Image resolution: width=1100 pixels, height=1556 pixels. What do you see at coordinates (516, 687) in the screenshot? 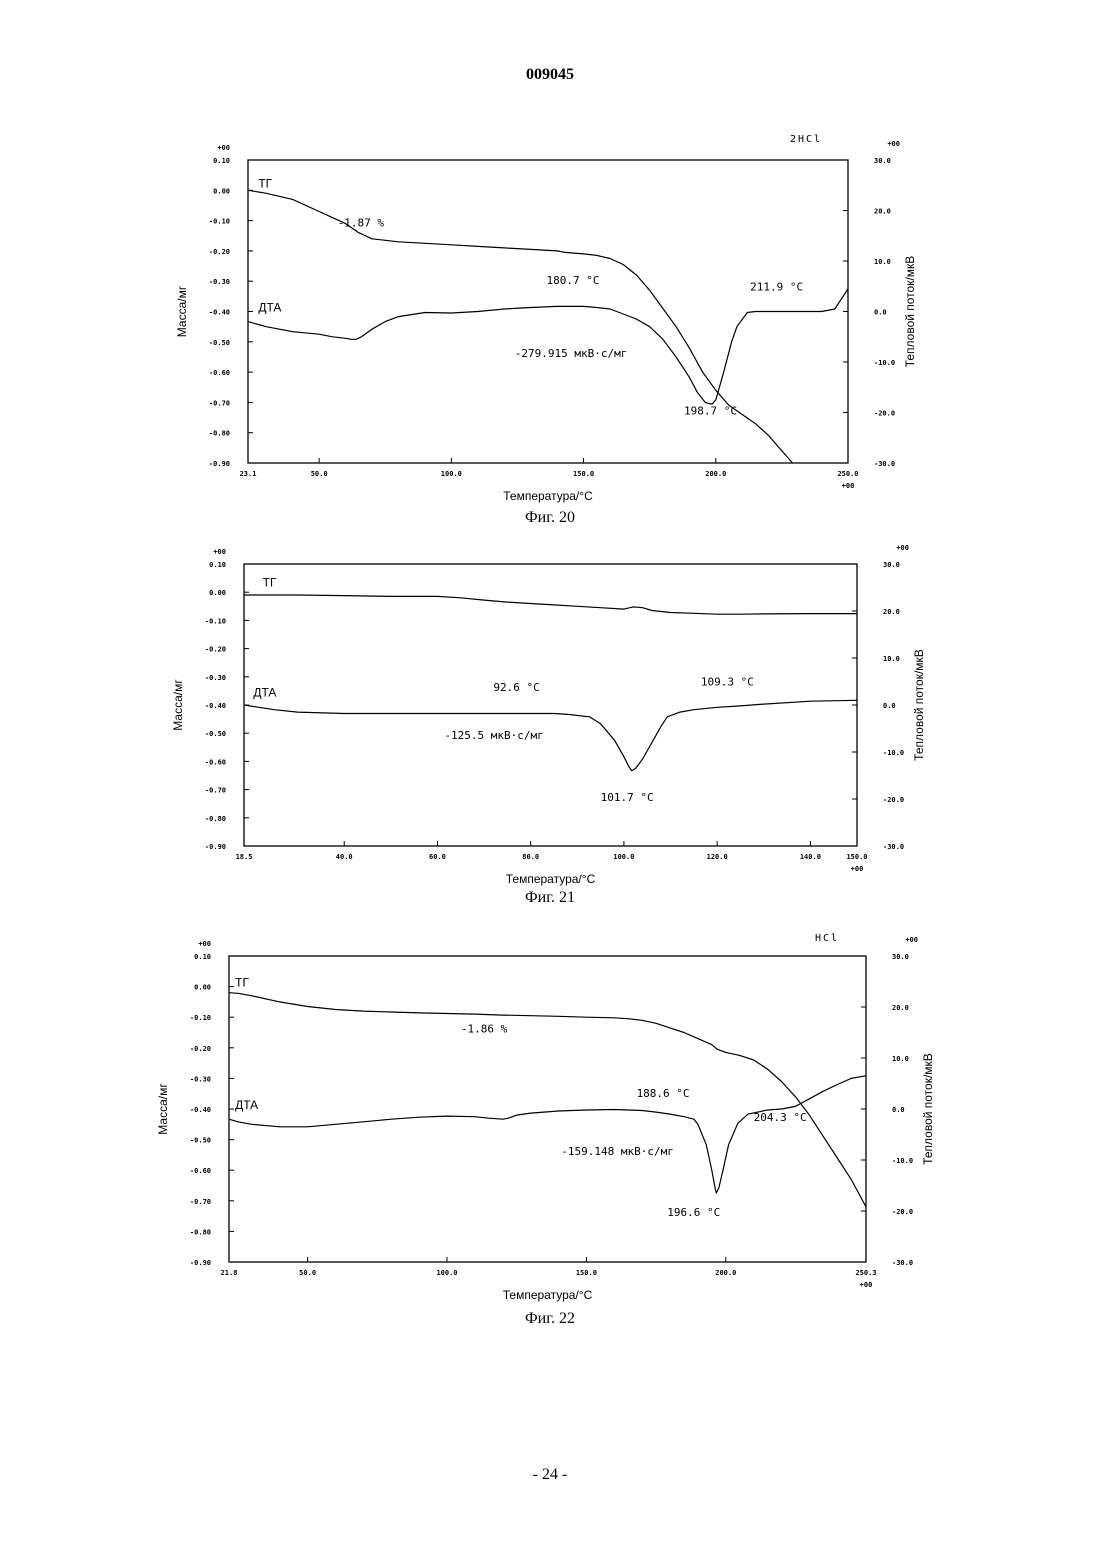
I see `annotation-label: 92.6 °C` at bounding box center [516, 687].